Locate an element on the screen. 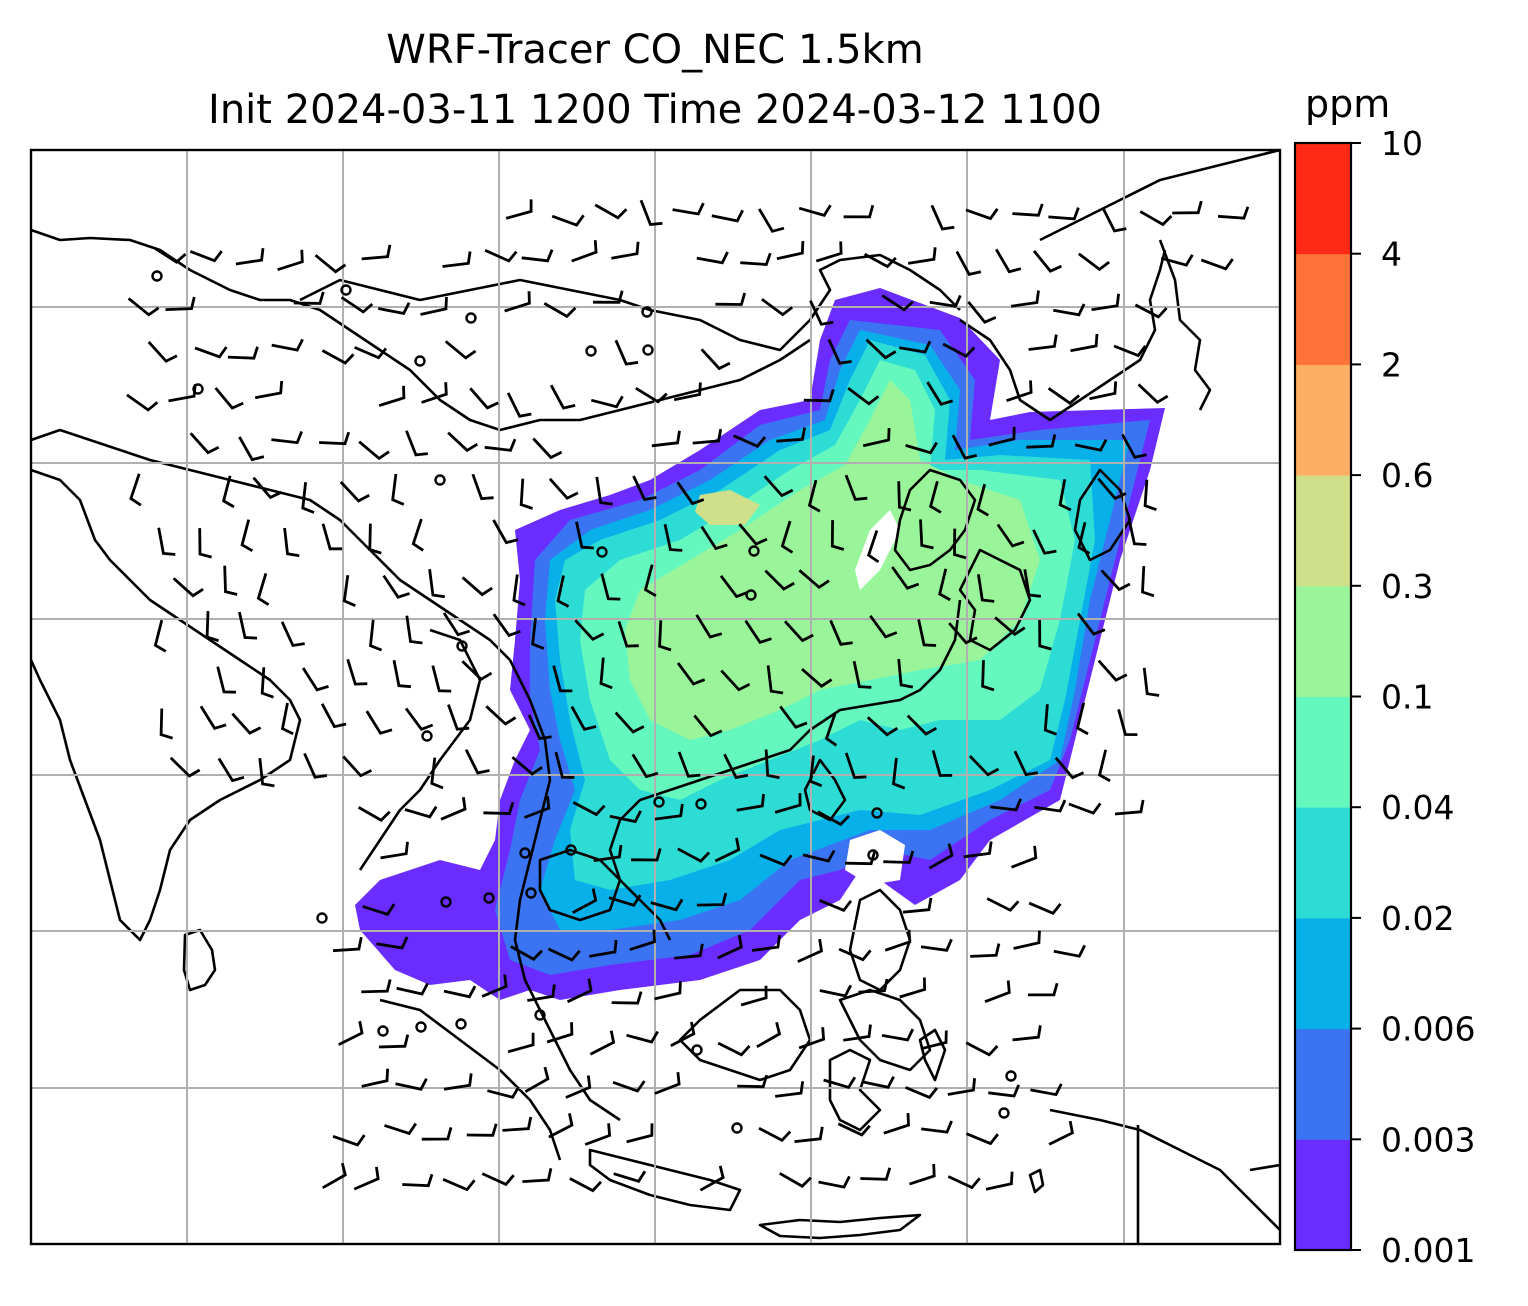 The height and width of the screenshot is (1306, 1528). tracer-level-0.1 is located at coordinates (832, 560).